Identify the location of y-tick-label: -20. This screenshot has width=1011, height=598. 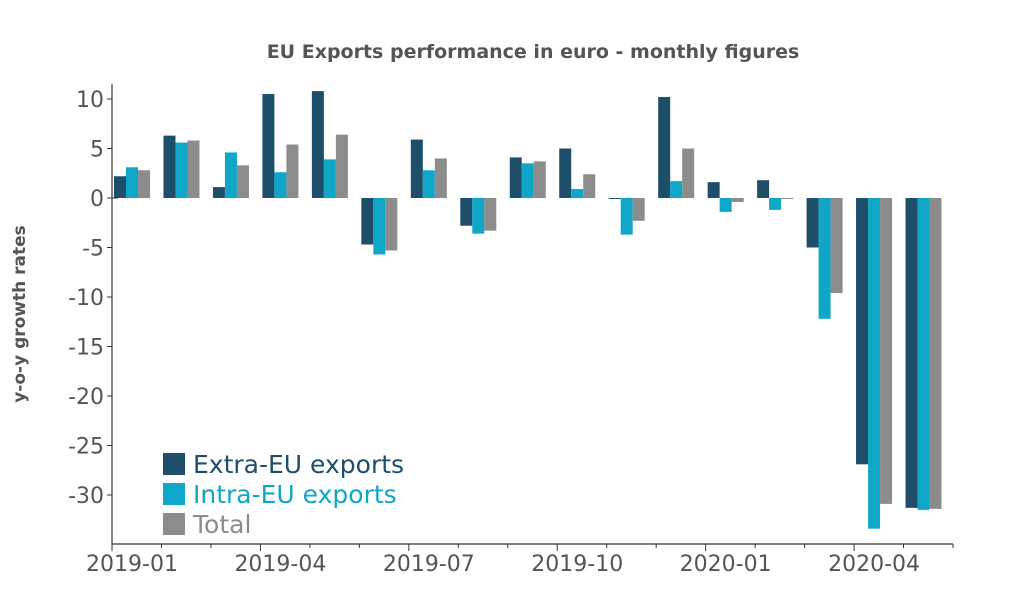
(86, 397).